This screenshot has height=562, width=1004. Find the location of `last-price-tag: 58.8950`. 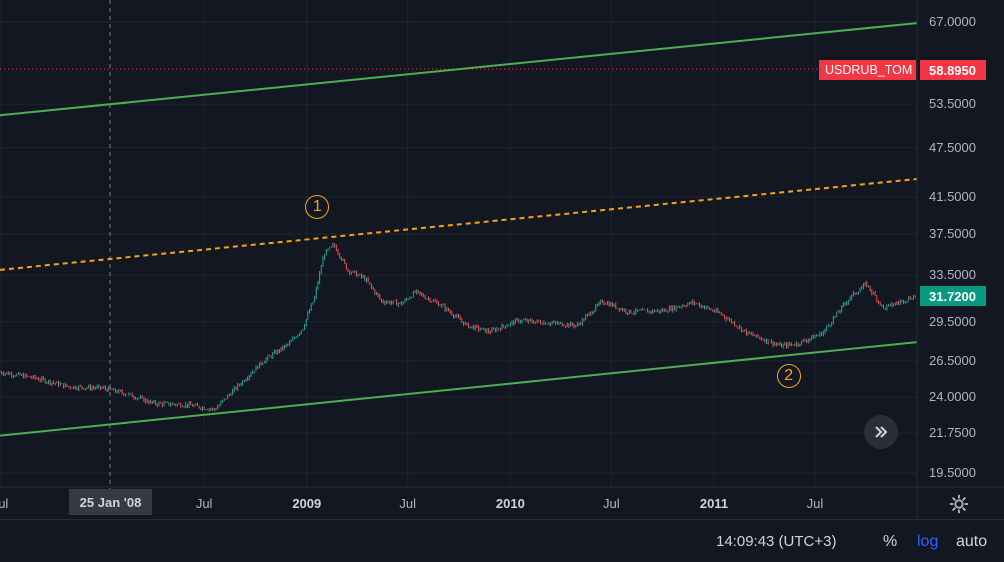

last-price-tag: 58.8950 is located at coordinates (953, 70).